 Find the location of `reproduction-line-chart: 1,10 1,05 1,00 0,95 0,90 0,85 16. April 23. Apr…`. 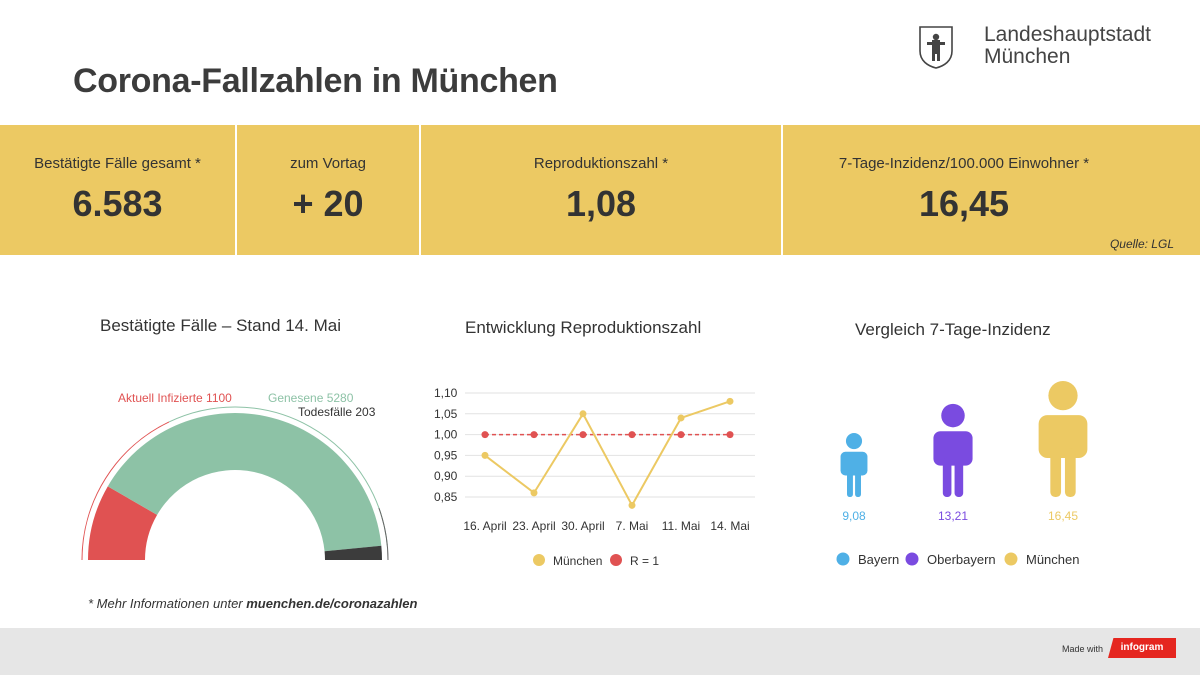

reproduction-line-chart: 1,10 1,05 1,00 0,95 0,90 0,85 16. April 23. Apr… is located at coordinates (594, 477).